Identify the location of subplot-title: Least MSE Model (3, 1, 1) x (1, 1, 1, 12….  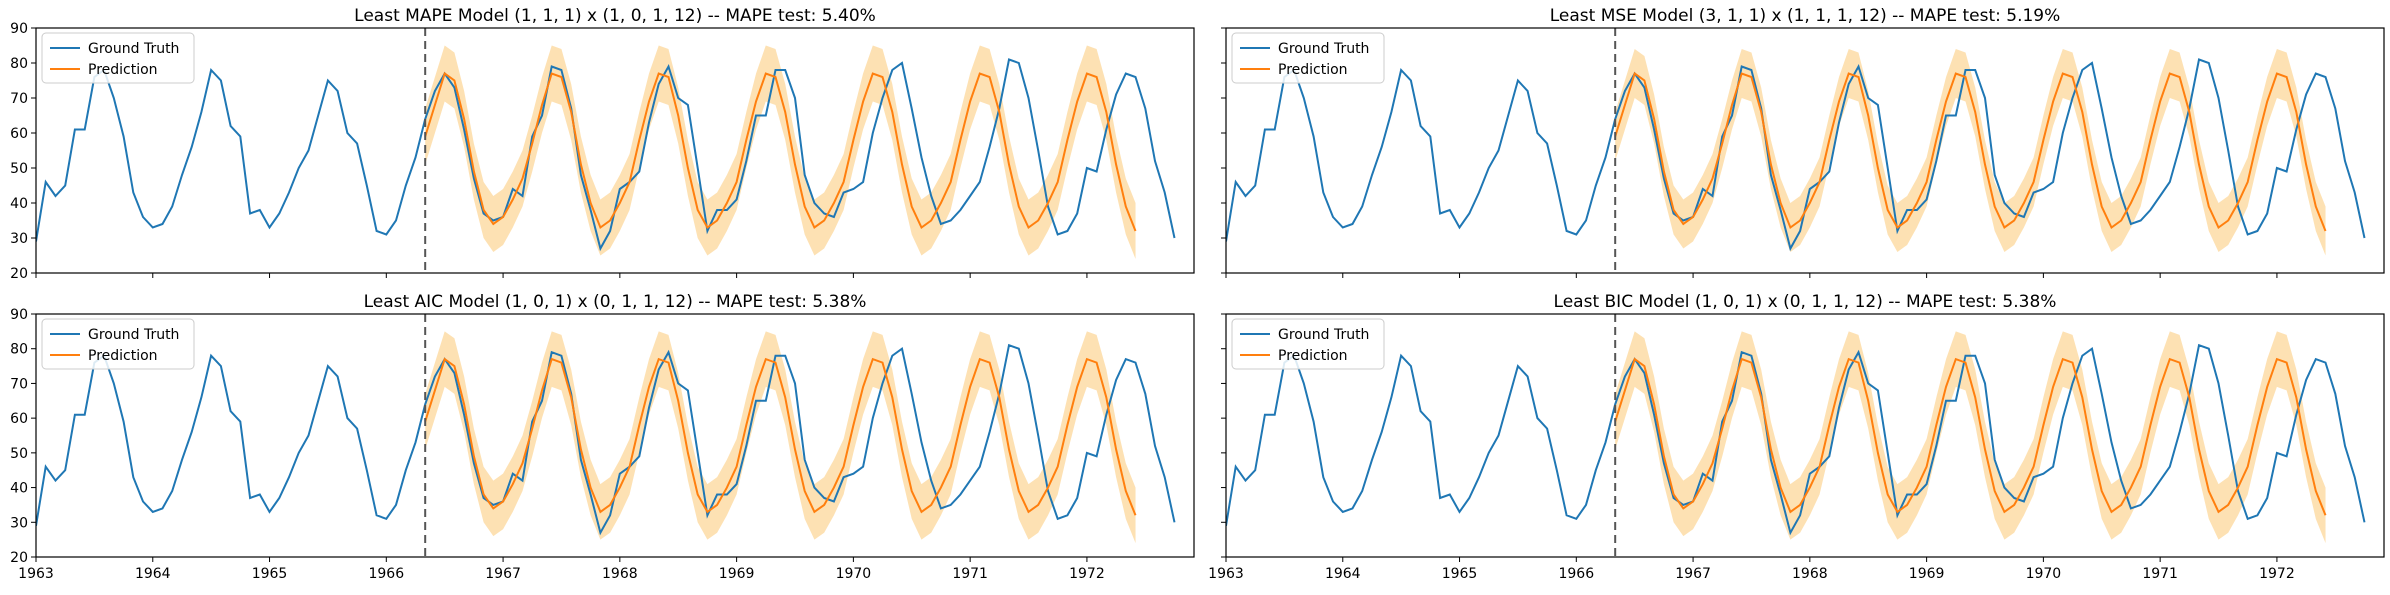
(1805, 16).